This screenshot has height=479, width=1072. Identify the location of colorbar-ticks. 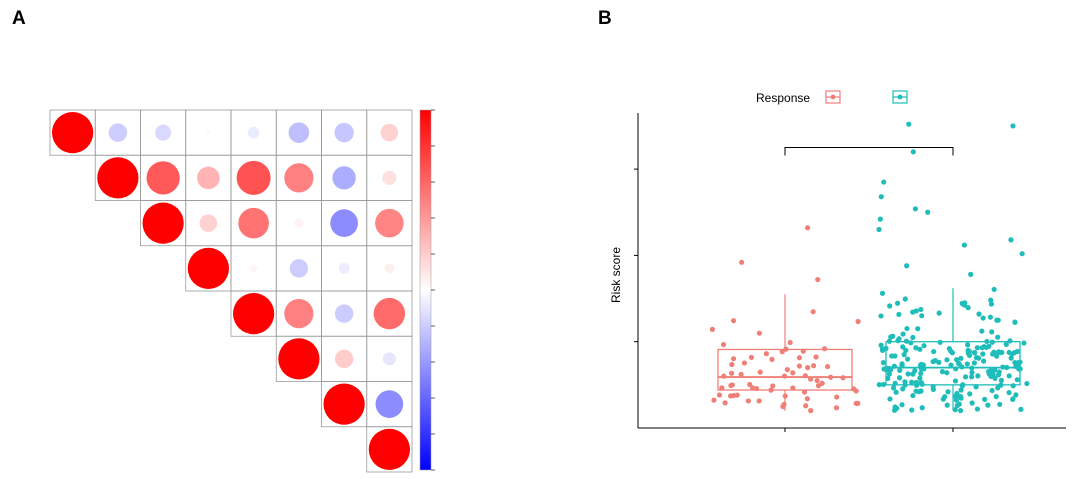
(433, 290).